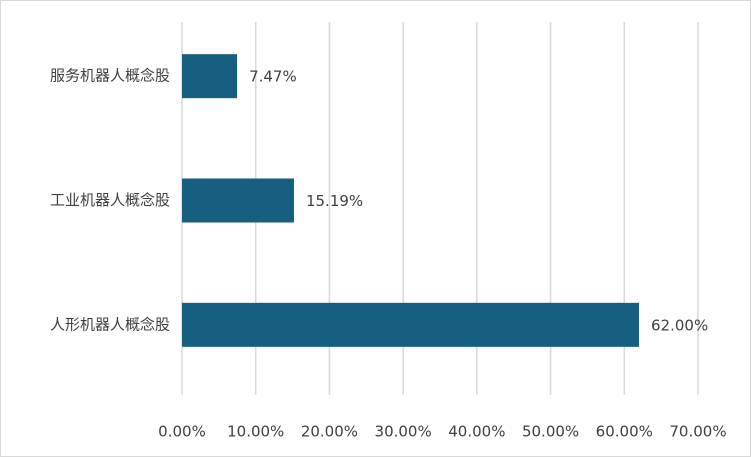 This screenshot has height=457, width=751. I want to click on value-label: 15.19%, so click(334, 201).